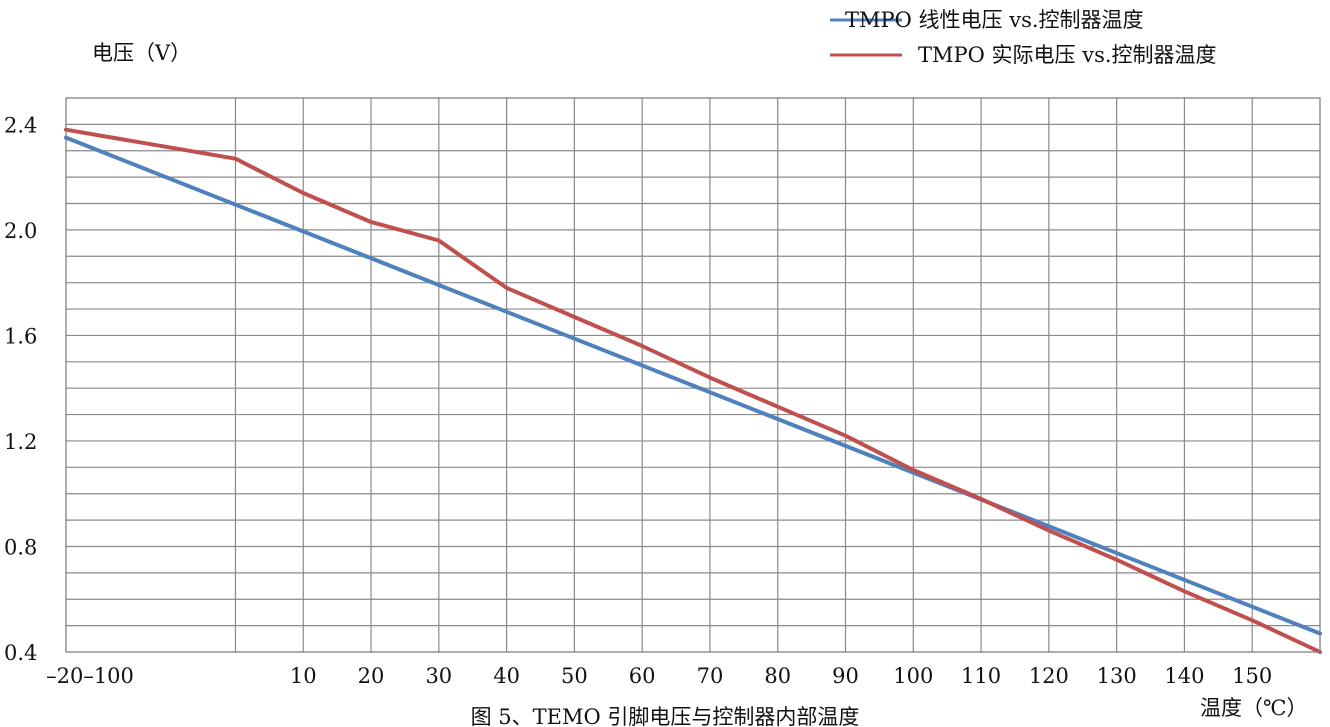 The image size is (1330, 727). What do you see at coordinates (438, 676) in the screenshot?
I see `x-tick-label: 30` at bounding box center [438, 676].